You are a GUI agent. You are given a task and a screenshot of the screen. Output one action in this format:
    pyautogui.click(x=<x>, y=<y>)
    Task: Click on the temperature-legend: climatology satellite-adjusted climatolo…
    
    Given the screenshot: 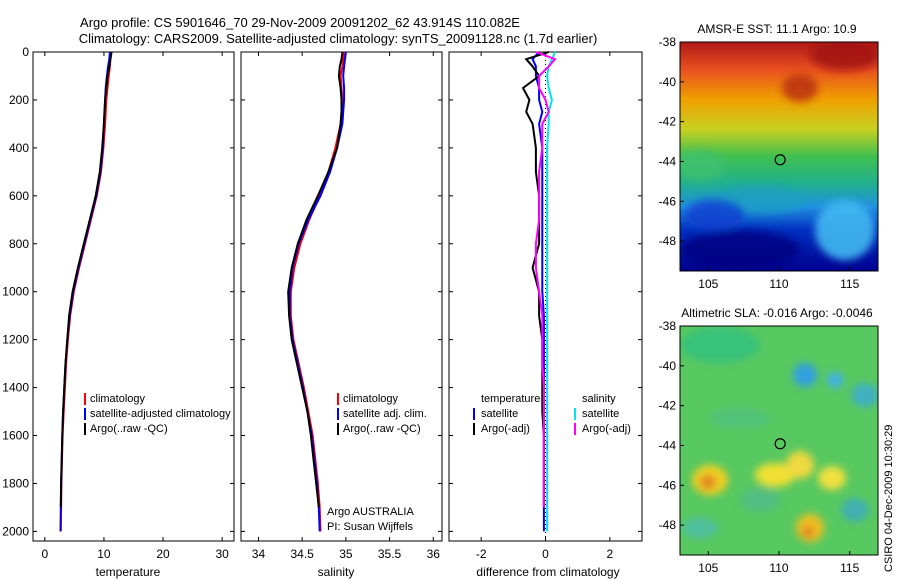 What is the action you would take?
    pyautogui.click(x=157, y=414)
    